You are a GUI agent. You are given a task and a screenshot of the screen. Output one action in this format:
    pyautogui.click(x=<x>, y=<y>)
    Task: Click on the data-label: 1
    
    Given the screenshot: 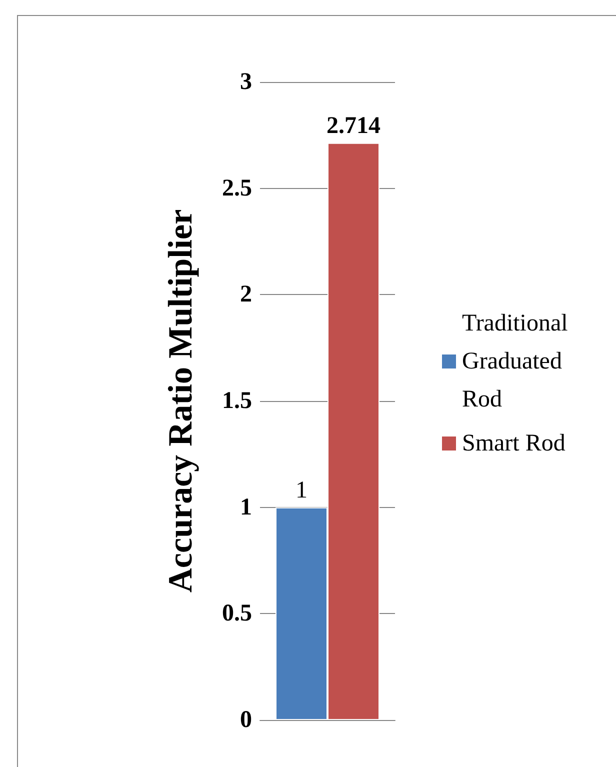 What is the action you would take?
    pyautogui.click(x=302, y=490)
    